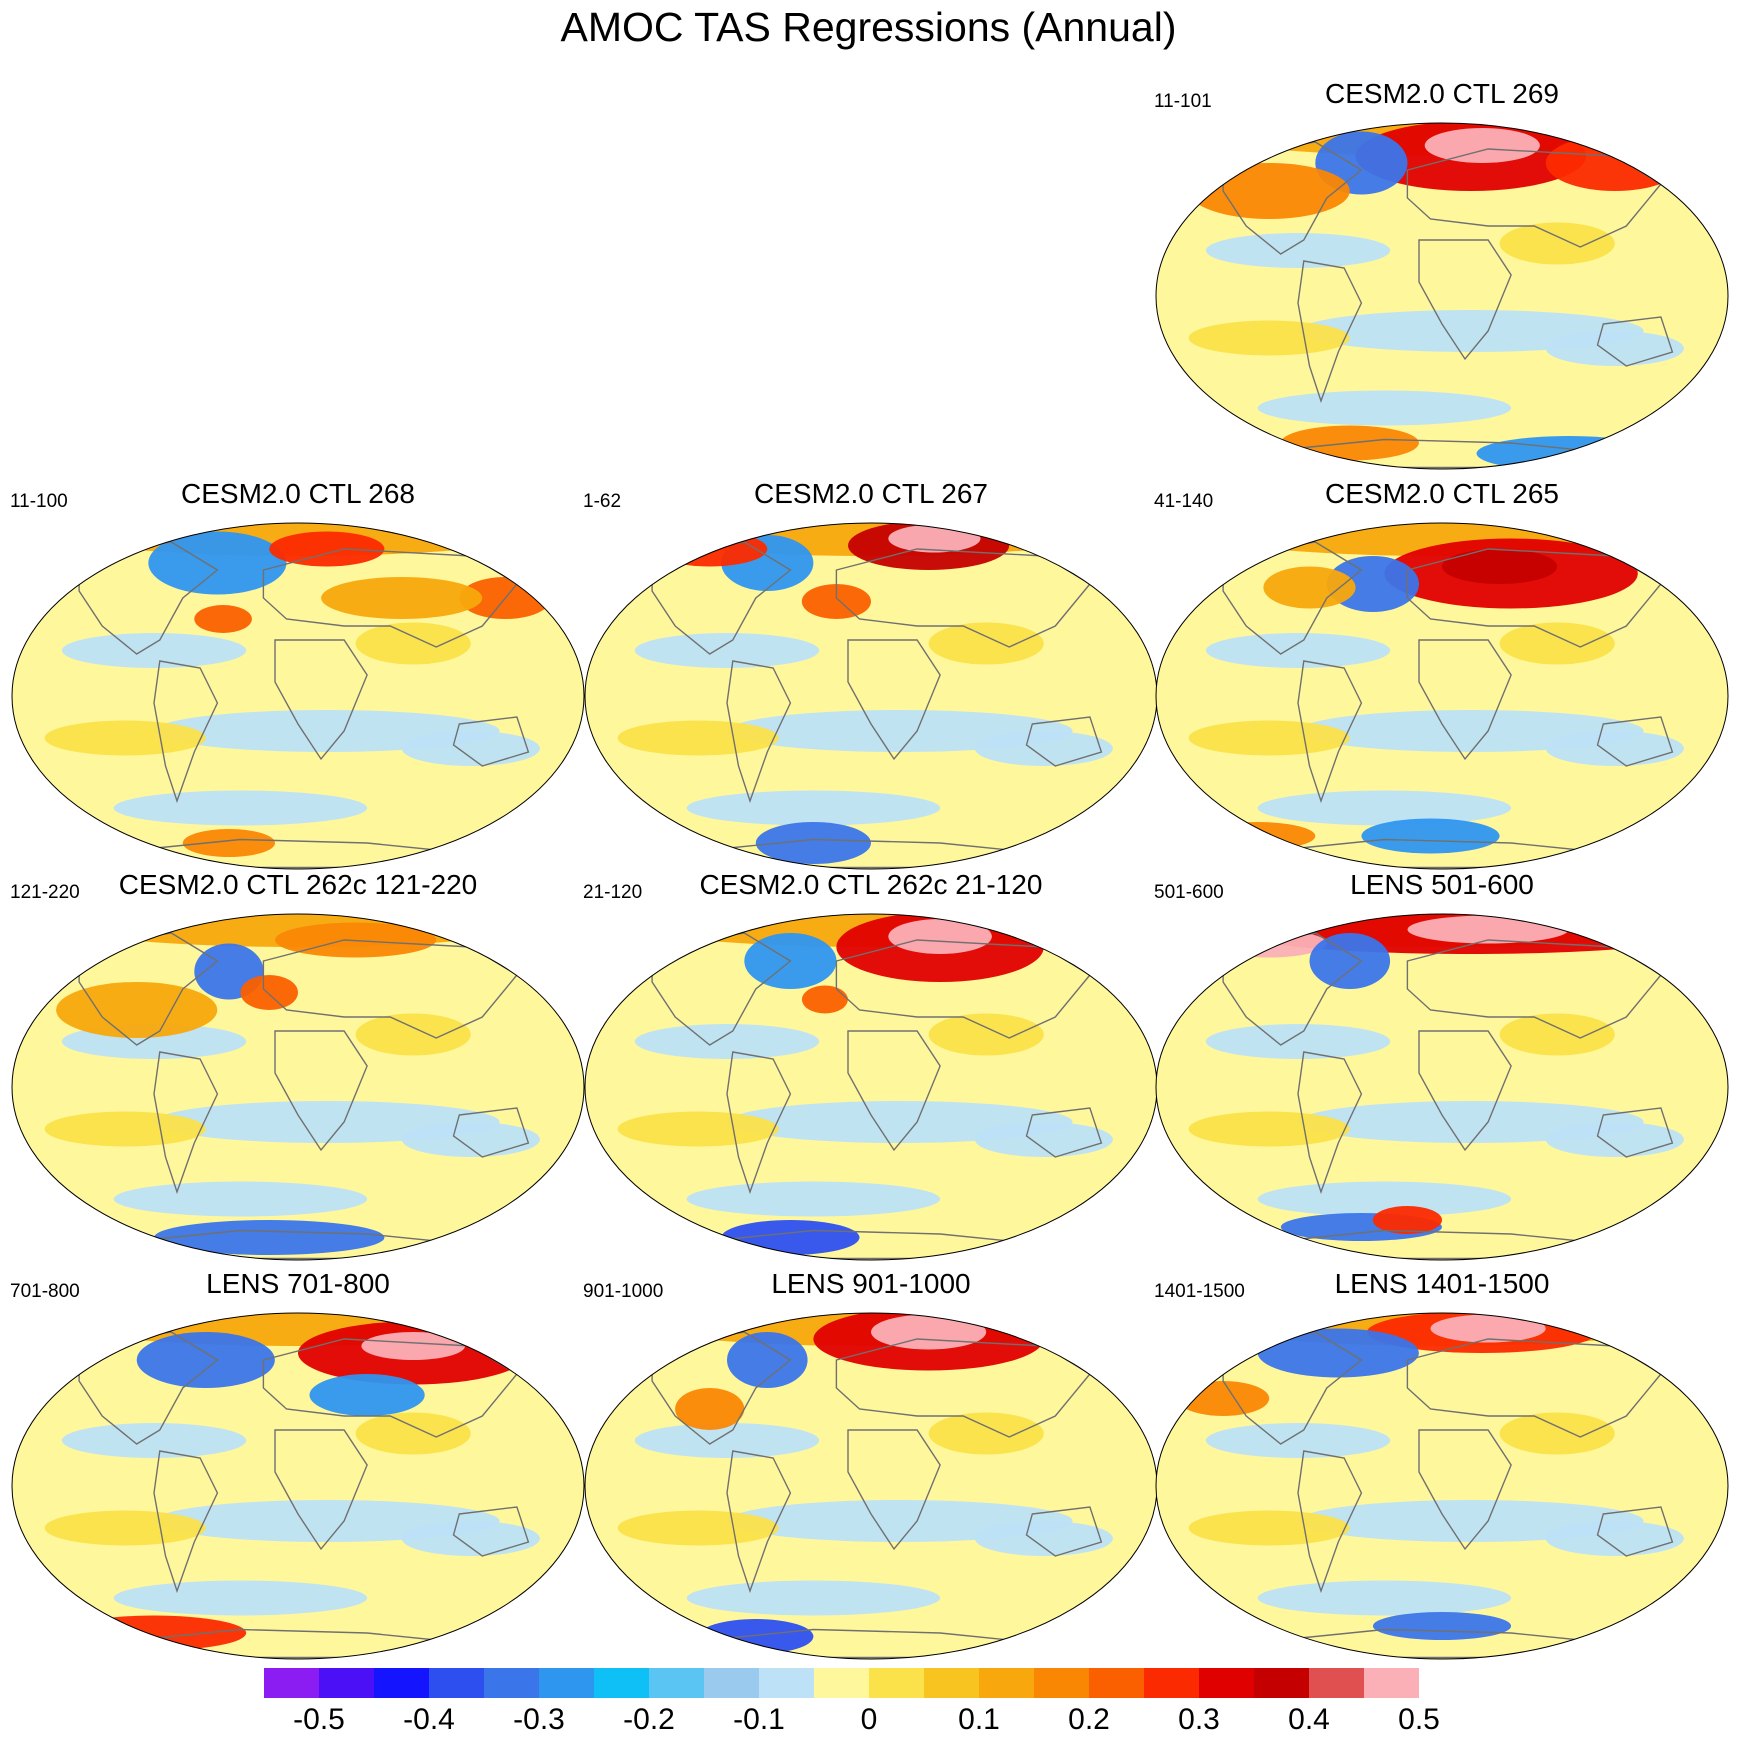  I want to click on colorbar-tick-label: -0.4, so click(429, 1719).